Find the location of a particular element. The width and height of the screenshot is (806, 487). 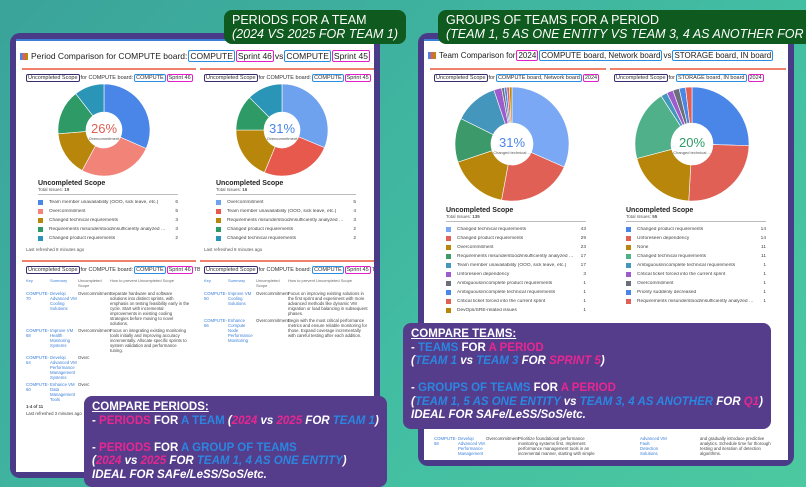

period-b: Sprint 45 is located at coordinates (350, 56).